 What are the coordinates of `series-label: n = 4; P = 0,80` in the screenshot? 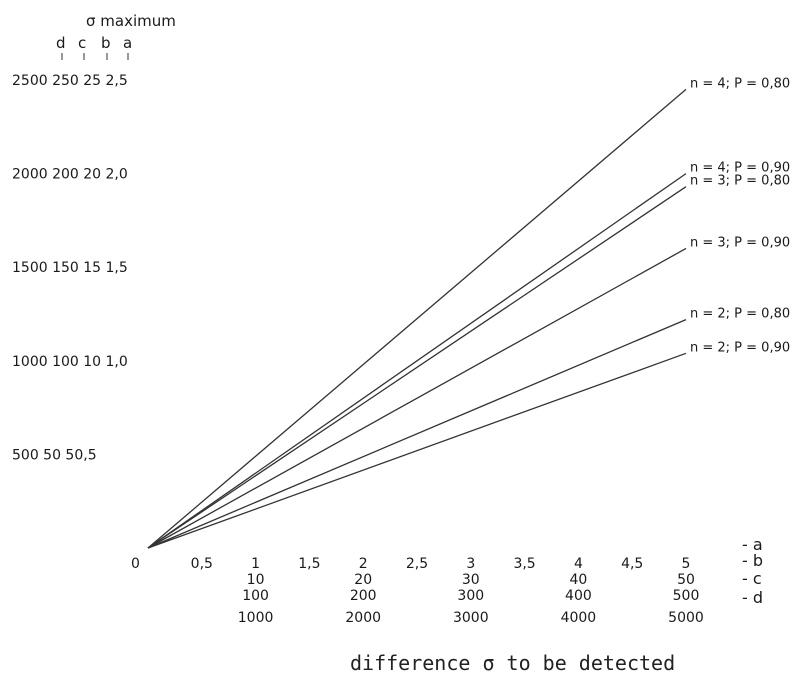 It's located at (740, 83).